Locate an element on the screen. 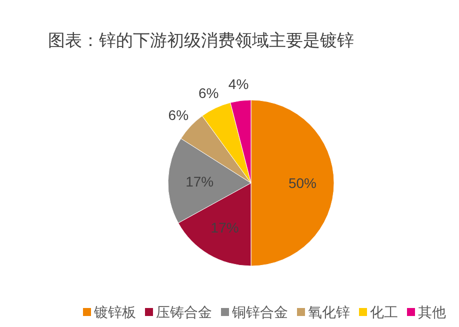 The height and width of the screenshot is (327, 459). legend-label: 镀锌板 is located at coordinates (114, 312).